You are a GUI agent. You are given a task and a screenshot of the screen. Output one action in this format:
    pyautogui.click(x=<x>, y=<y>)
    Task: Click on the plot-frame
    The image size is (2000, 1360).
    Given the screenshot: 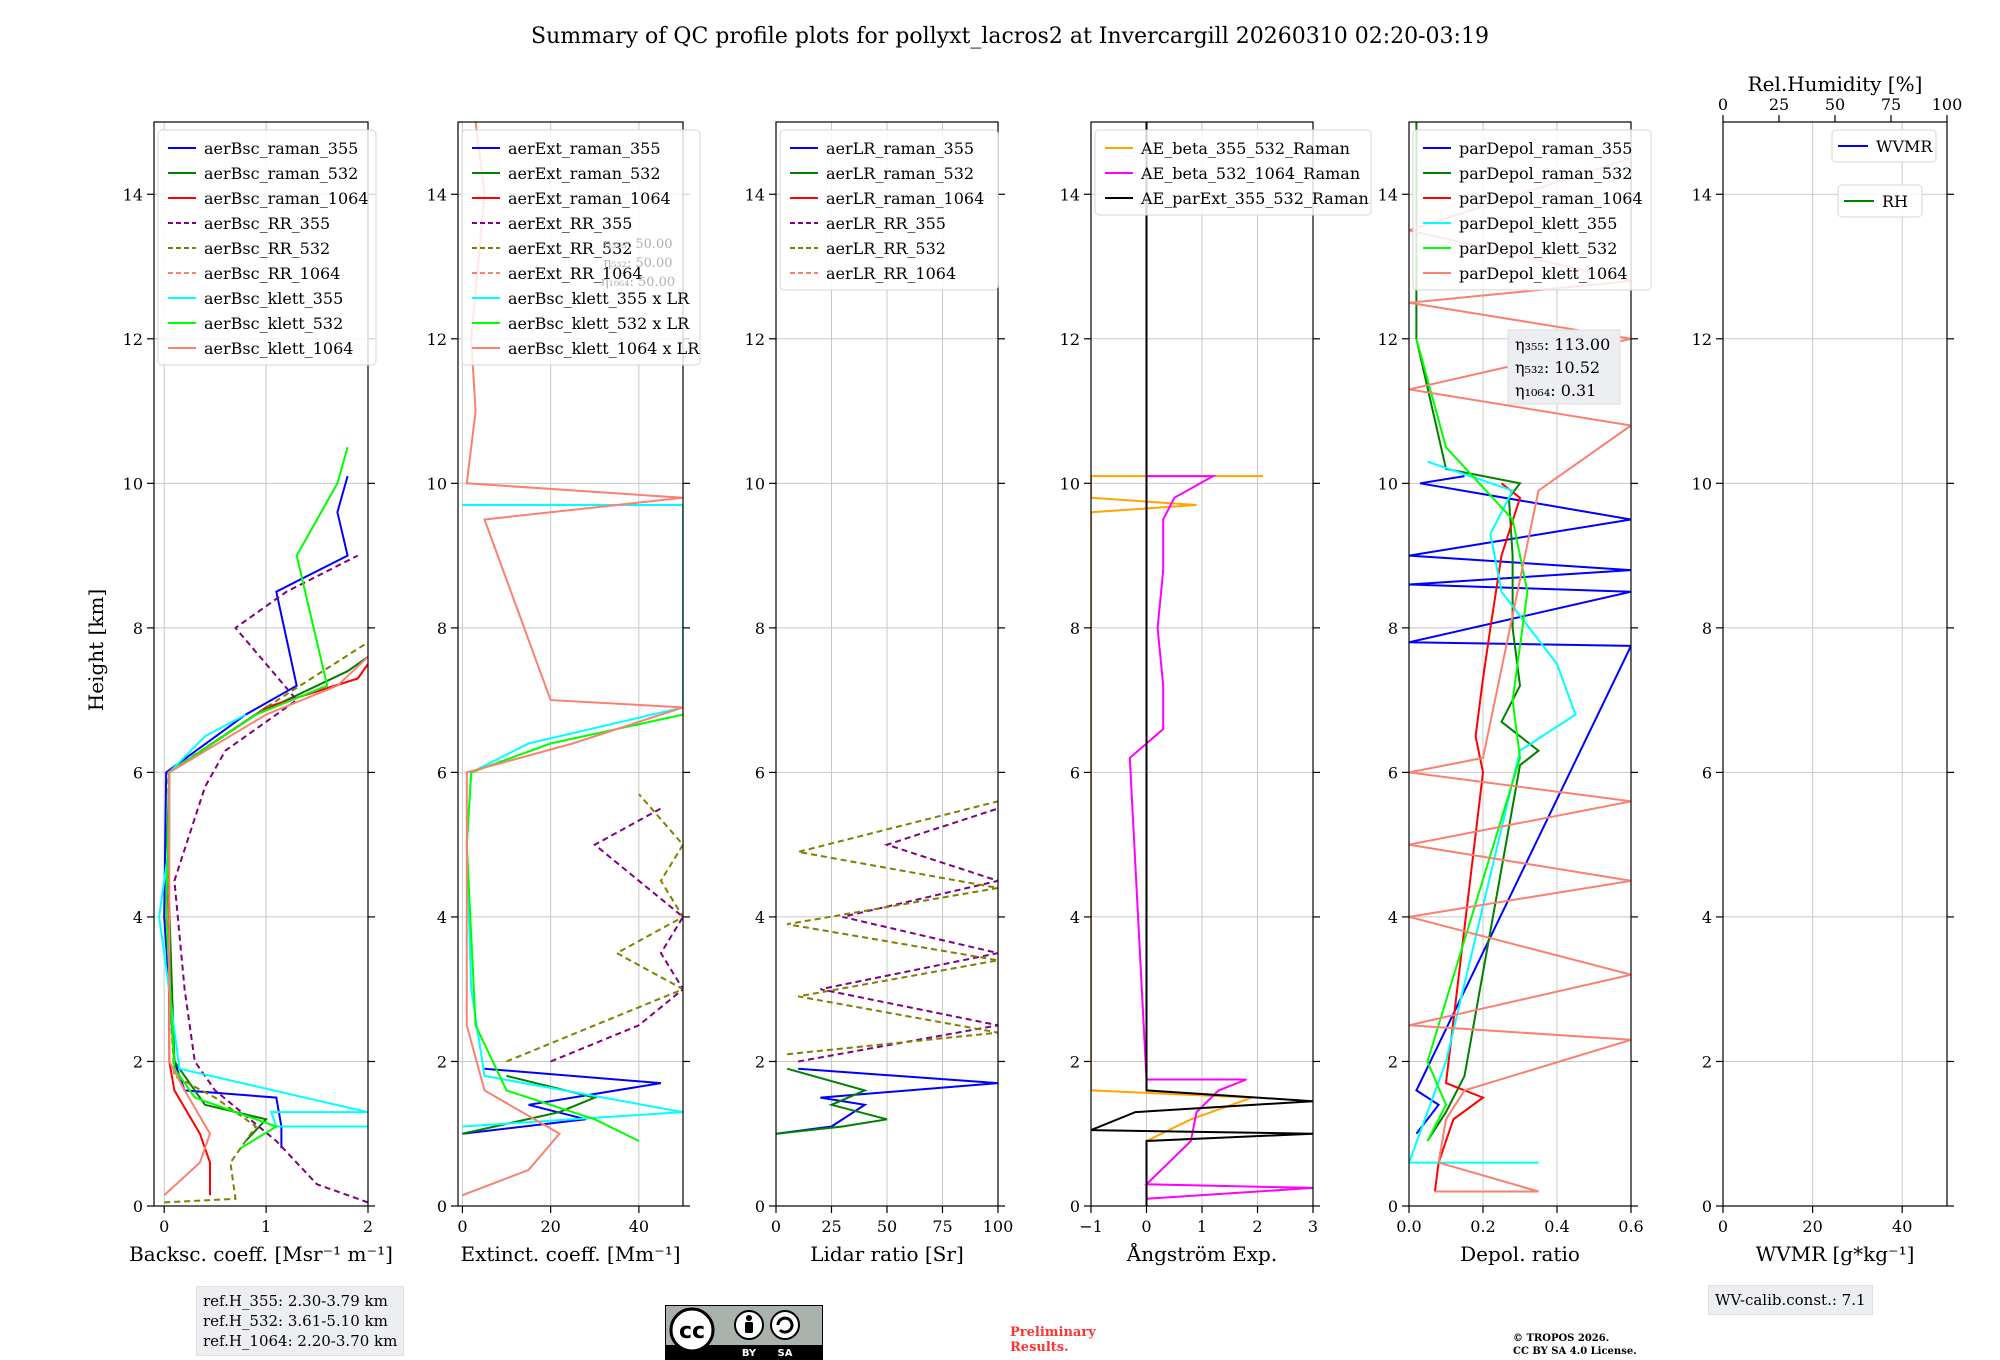 What is the action you would take?
    pyautogui.click(x=261, y=664)
    